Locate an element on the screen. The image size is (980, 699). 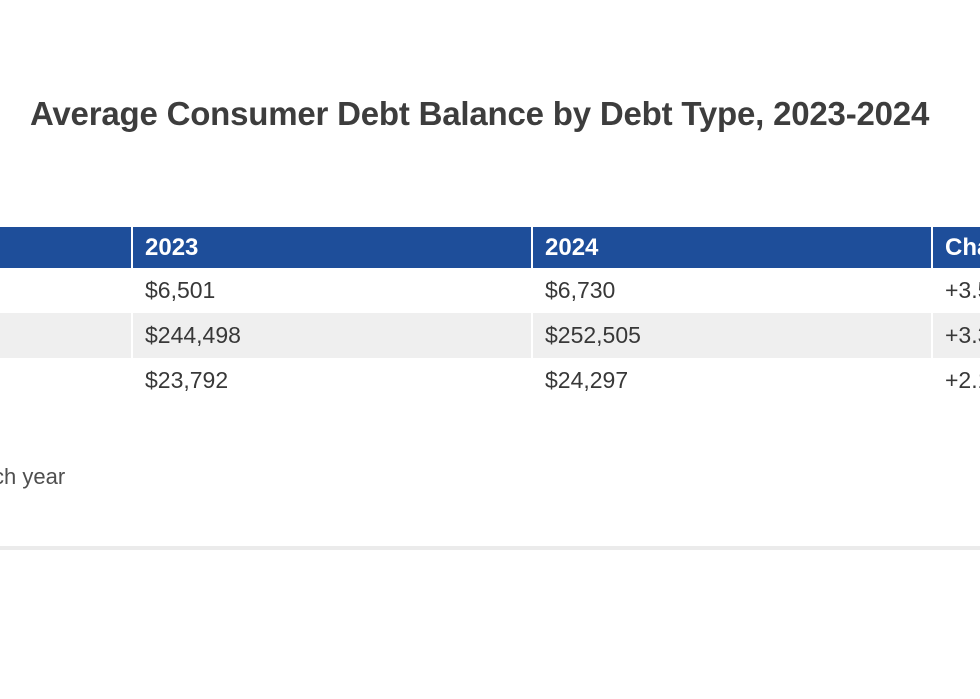
cell-change-value: +3.3 is located at coordinates (955, 335).